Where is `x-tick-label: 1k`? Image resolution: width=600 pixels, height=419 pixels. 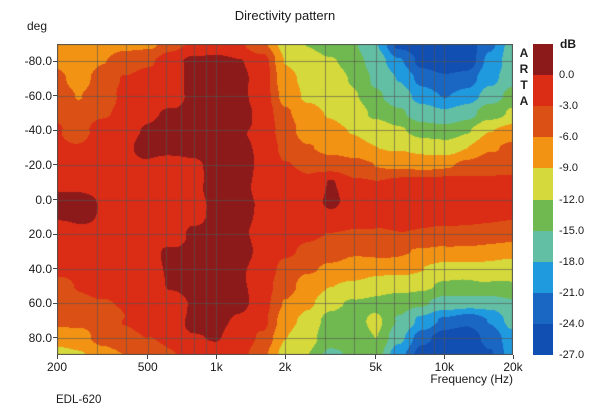
x-tick-label: 1k is located at coordinates (216, 367).